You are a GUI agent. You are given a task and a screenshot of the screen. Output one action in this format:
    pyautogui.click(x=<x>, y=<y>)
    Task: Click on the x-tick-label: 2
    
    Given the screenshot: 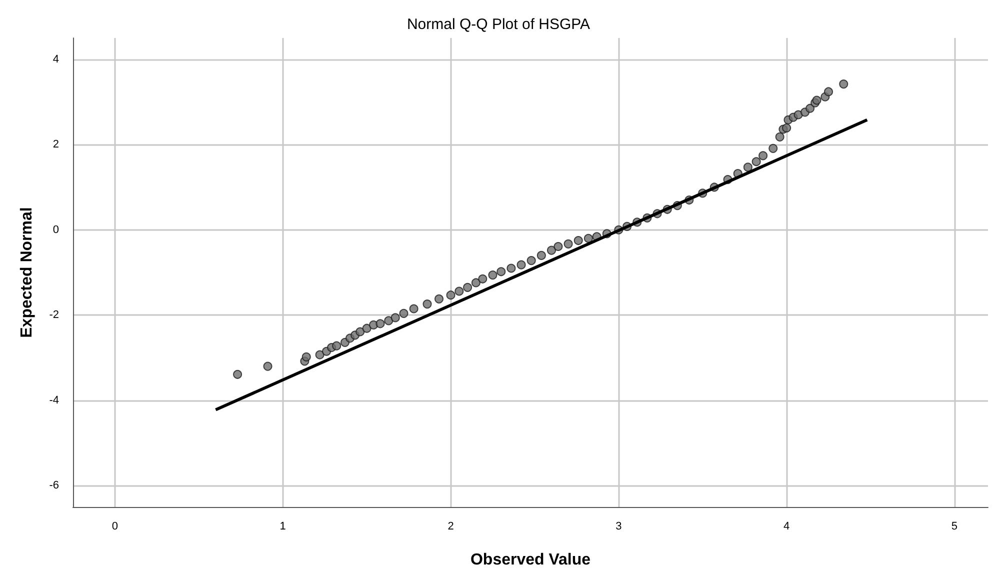 What is the action you would take?
    pyautogui.click(x=451, y=526)
    